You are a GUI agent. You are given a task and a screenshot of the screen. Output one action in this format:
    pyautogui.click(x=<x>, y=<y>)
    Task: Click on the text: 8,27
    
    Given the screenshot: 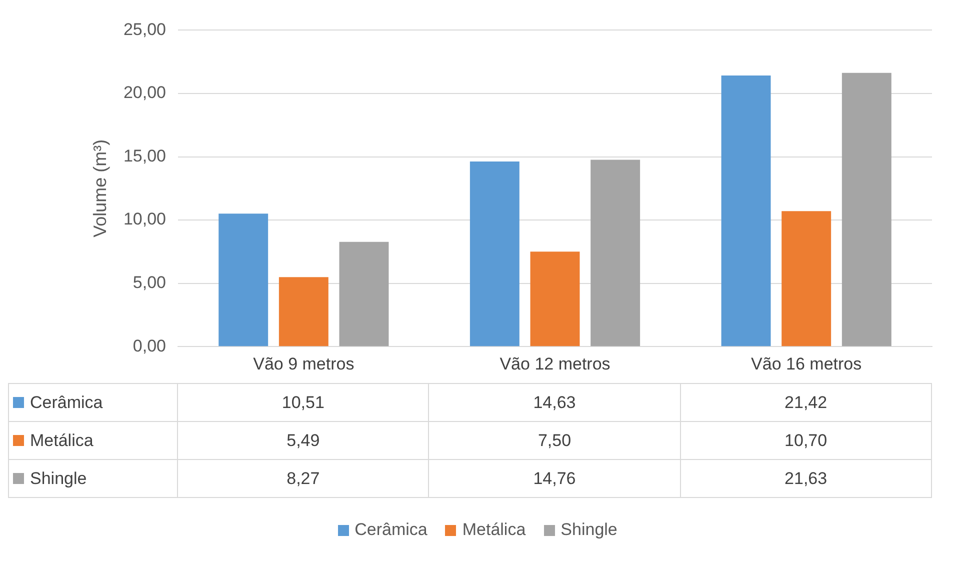 What is the action you would take?
    pyautogui.click(x=303, y=478)
    